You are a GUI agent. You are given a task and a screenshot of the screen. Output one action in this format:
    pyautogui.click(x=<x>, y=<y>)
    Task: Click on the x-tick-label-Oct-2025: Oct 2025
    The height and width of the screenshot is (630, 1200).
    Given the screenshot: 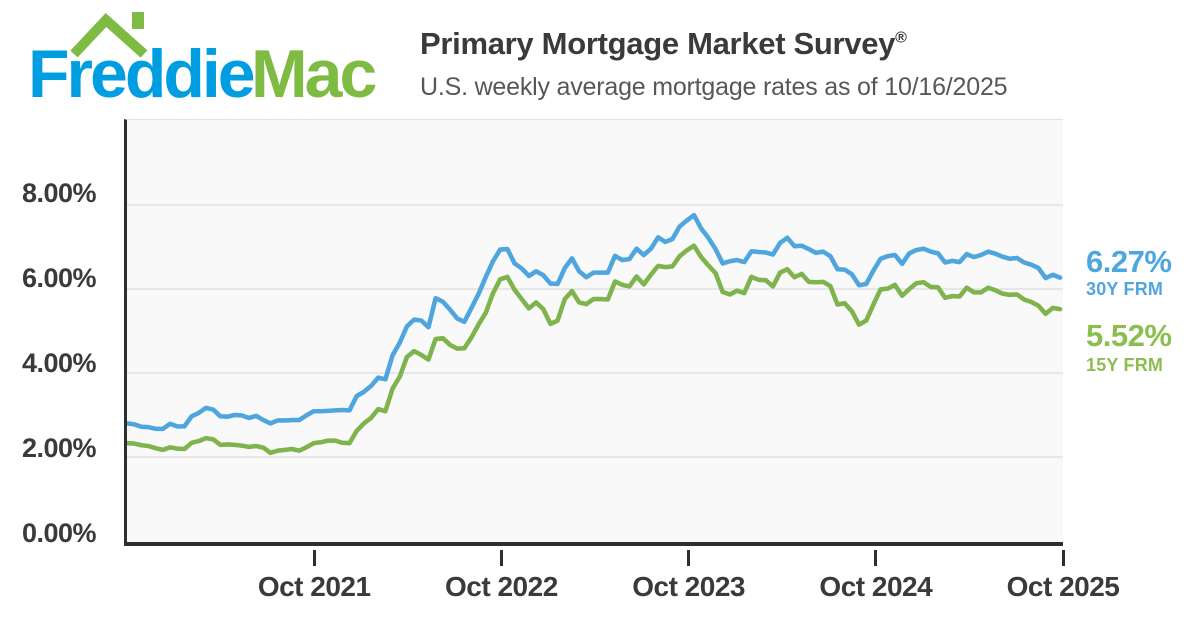 What is the action you would take?
    pyautogui.click(x=1063, y=586)
    